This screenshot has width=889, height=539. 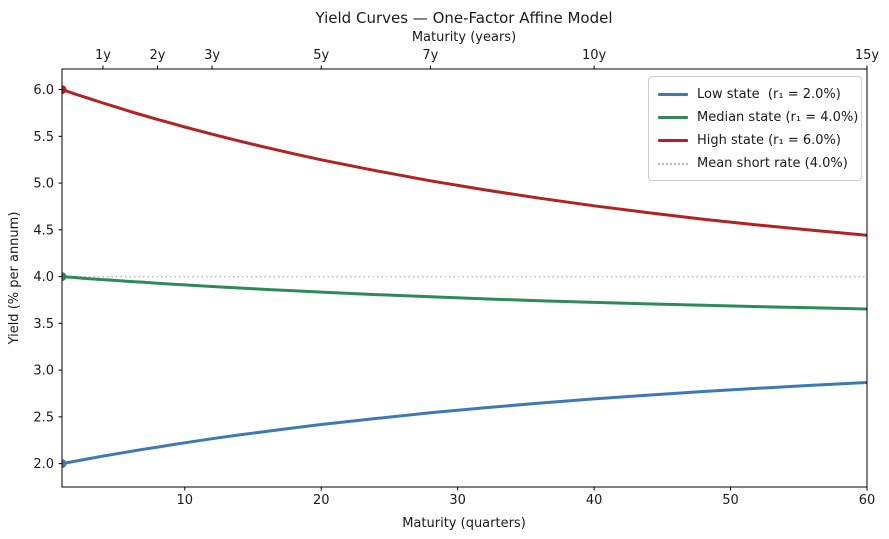 What do you see at coordinates (103, 55) in the screenshot?
I see `top-tick-label: 1y` at bounding box center [103, 55].